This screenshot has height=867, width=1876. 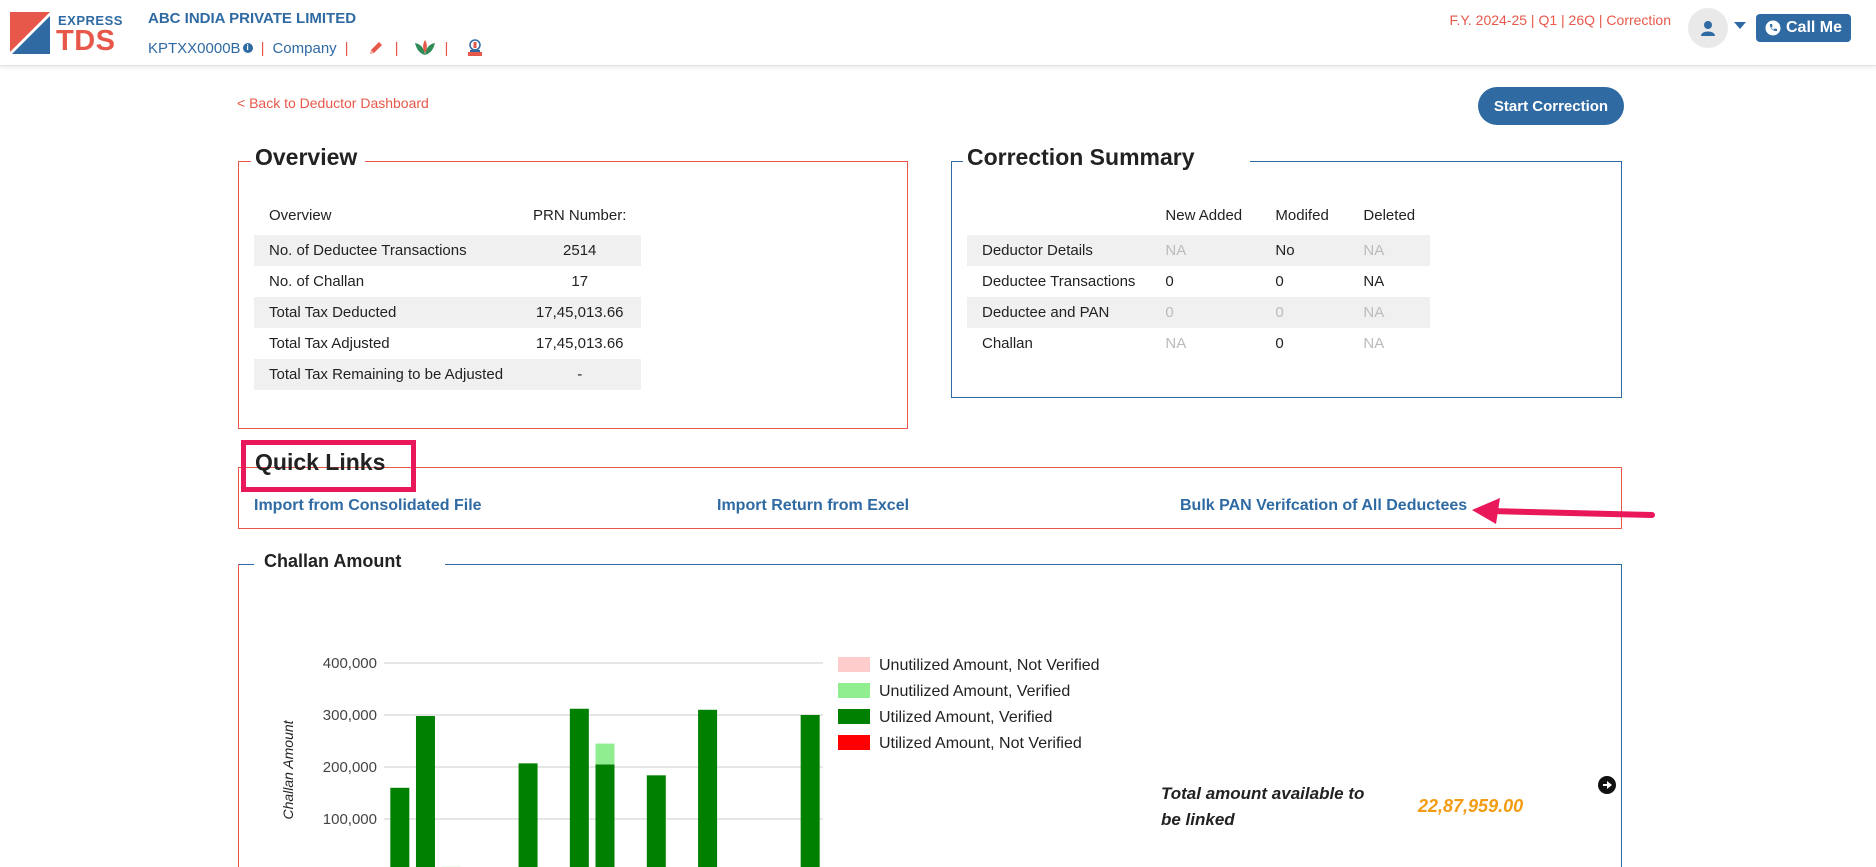 I want to click on chart-y-tick-label: 100,000, so click(x=350, y=819).